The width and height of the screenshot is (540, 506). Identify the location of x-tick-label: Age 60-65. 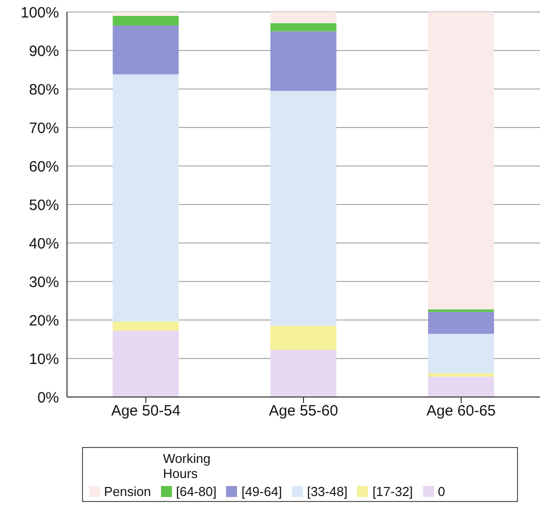
(461, 411).